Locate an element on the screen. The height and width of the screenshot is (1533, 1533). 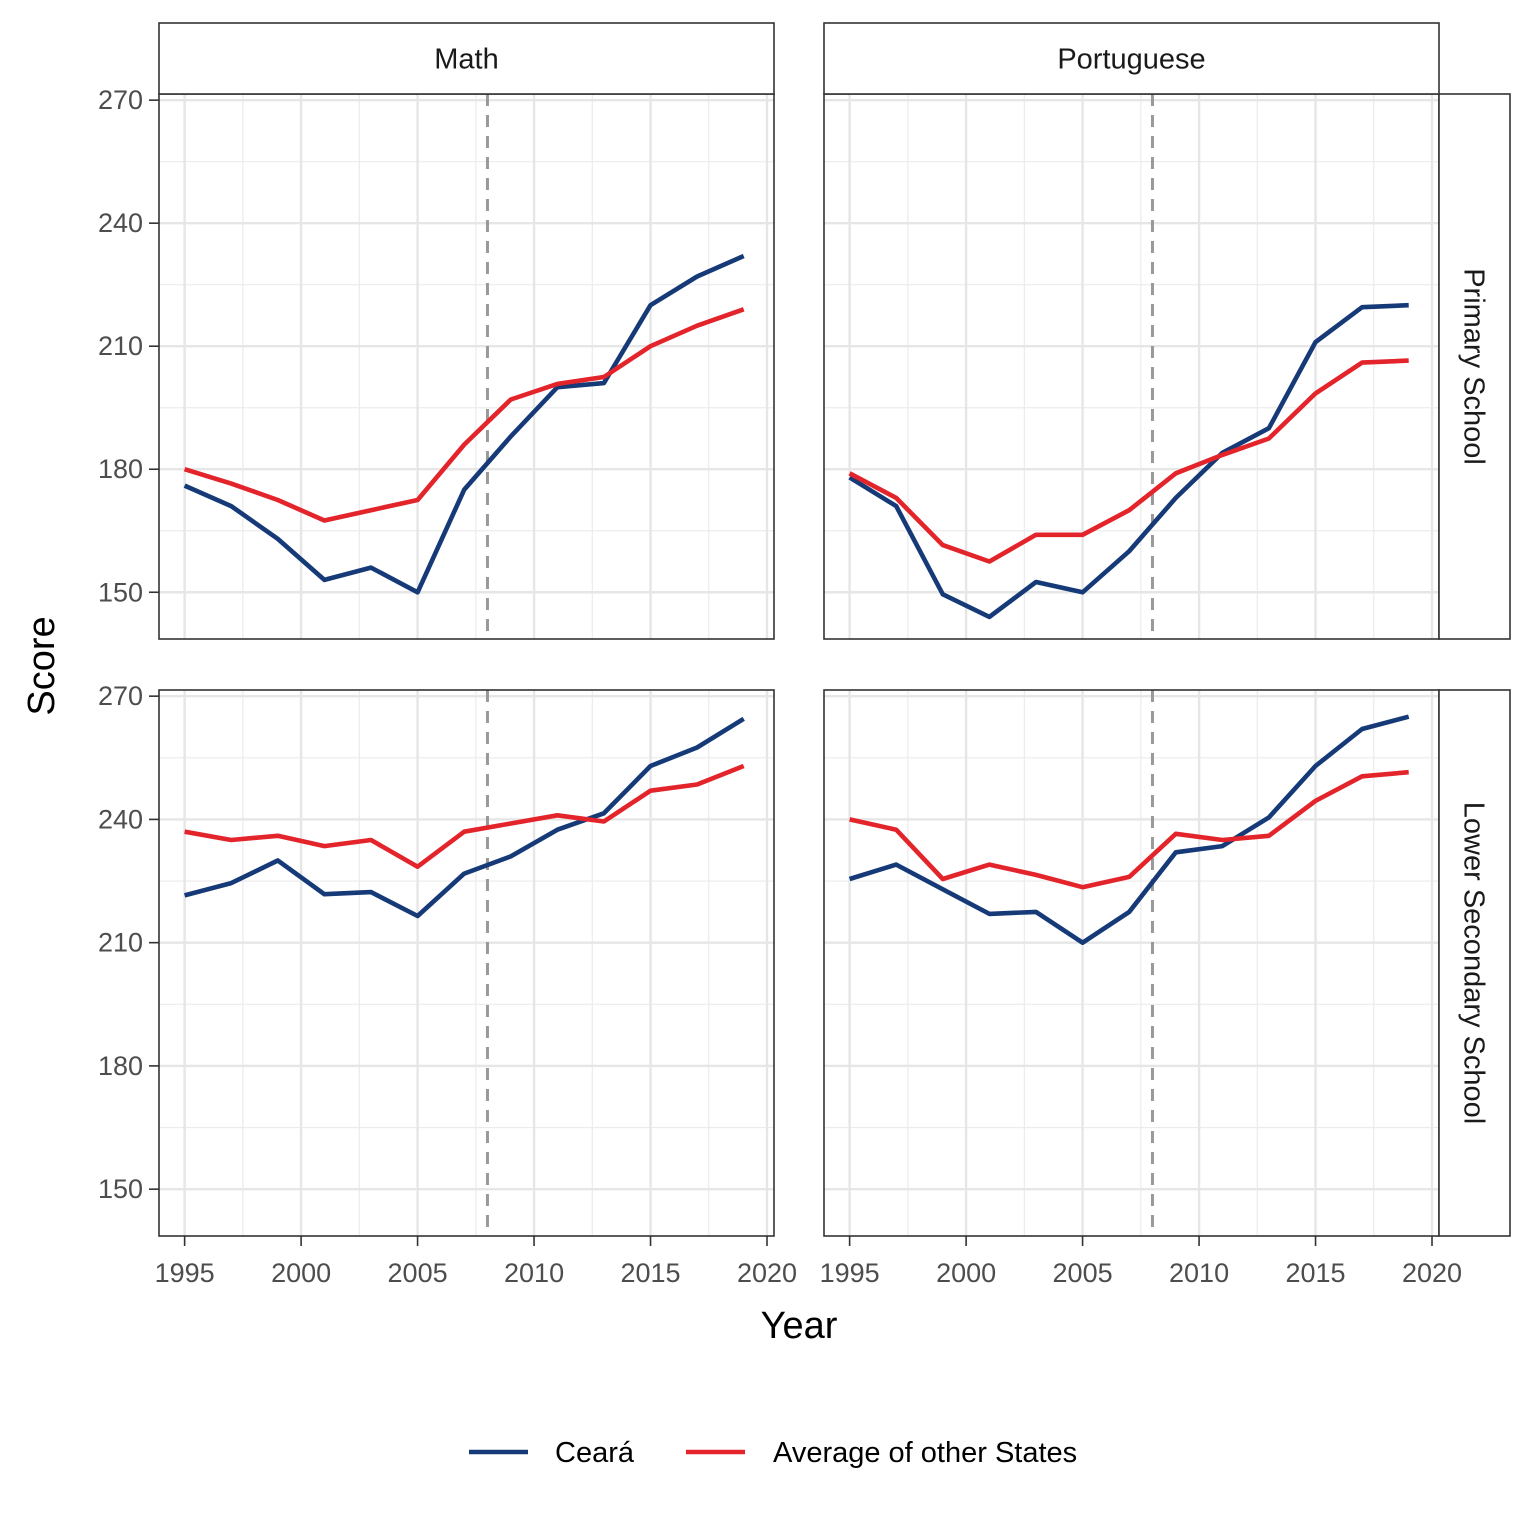
strip-label-right: Primary School is located at coordinates (1474, 366).